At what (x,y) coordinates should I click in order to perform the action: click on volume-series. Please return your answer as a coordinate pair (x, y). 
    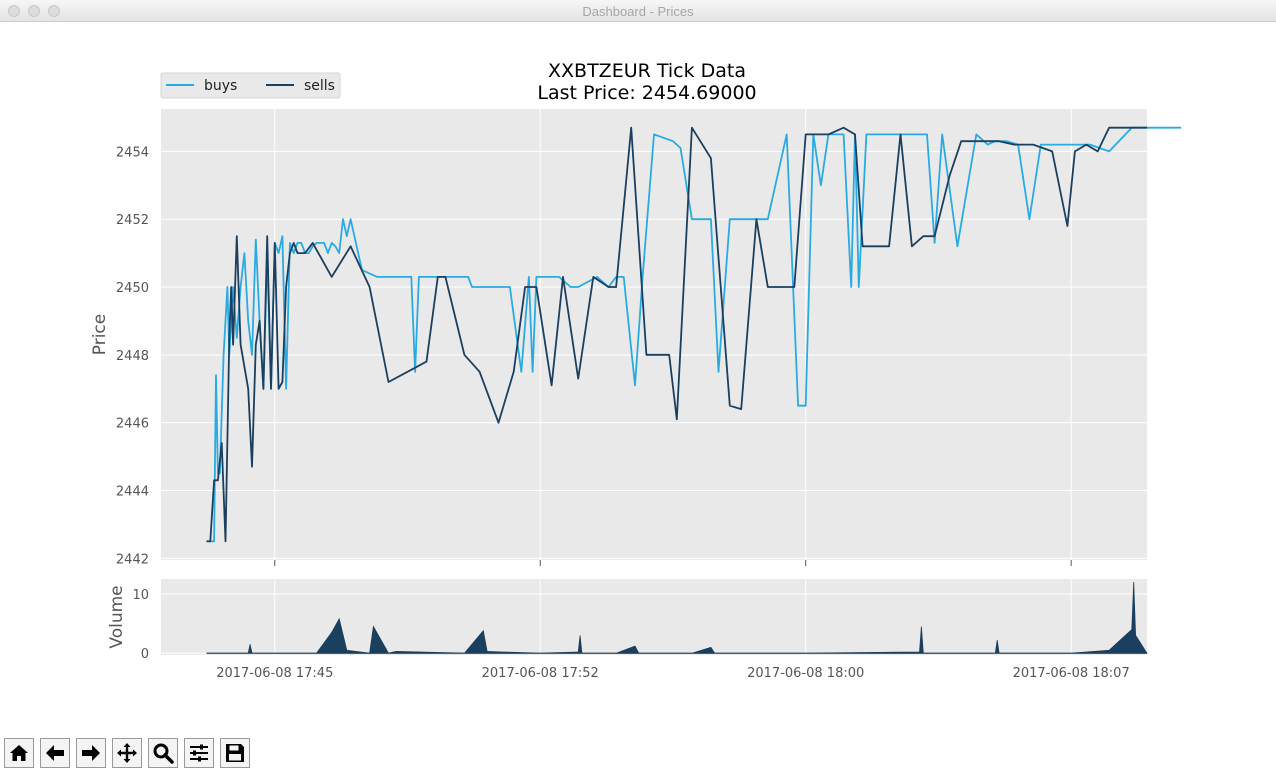
    Looking at the image, I should click on (677, 617).